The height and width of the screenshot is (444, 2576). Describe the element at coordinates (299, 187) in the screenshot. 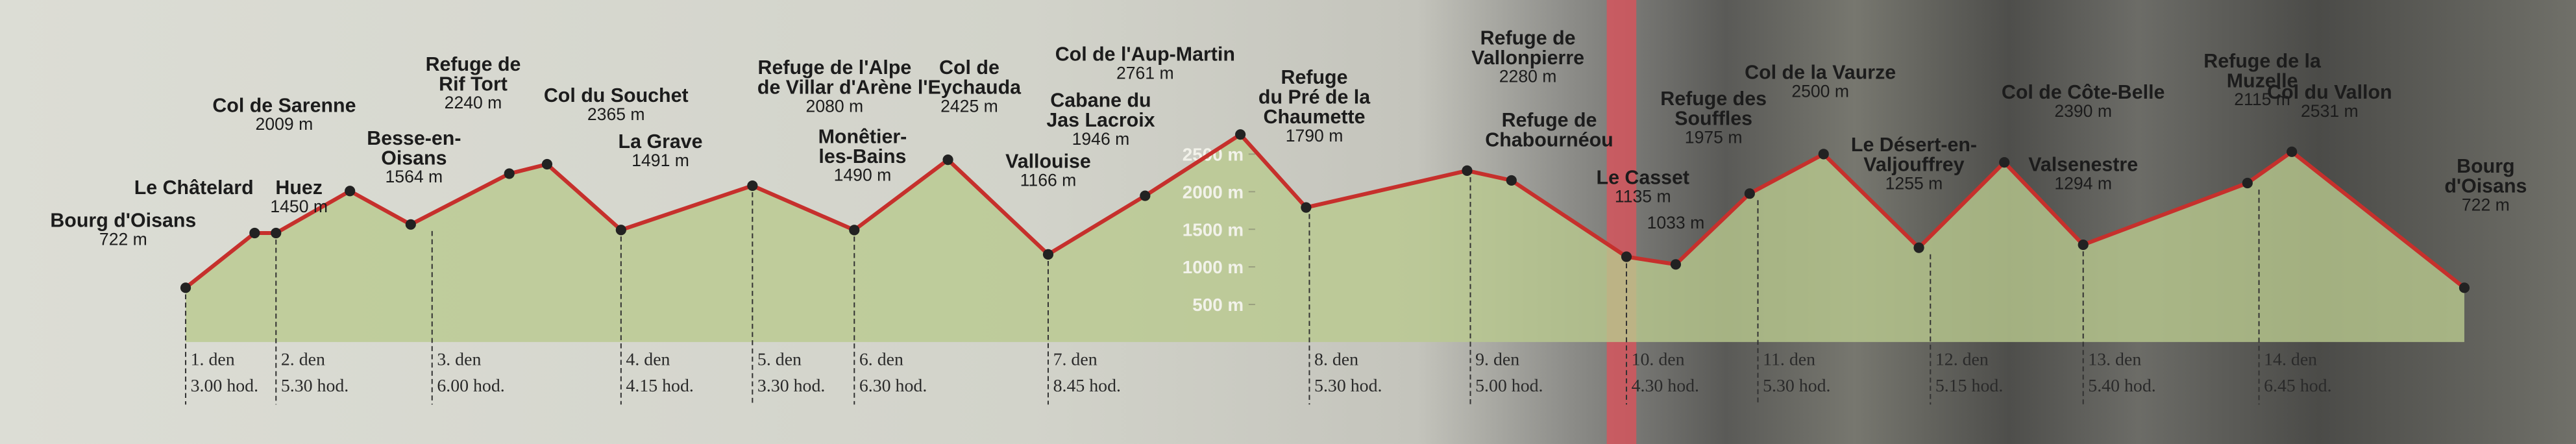

I see `place-name: Huez` at that location.